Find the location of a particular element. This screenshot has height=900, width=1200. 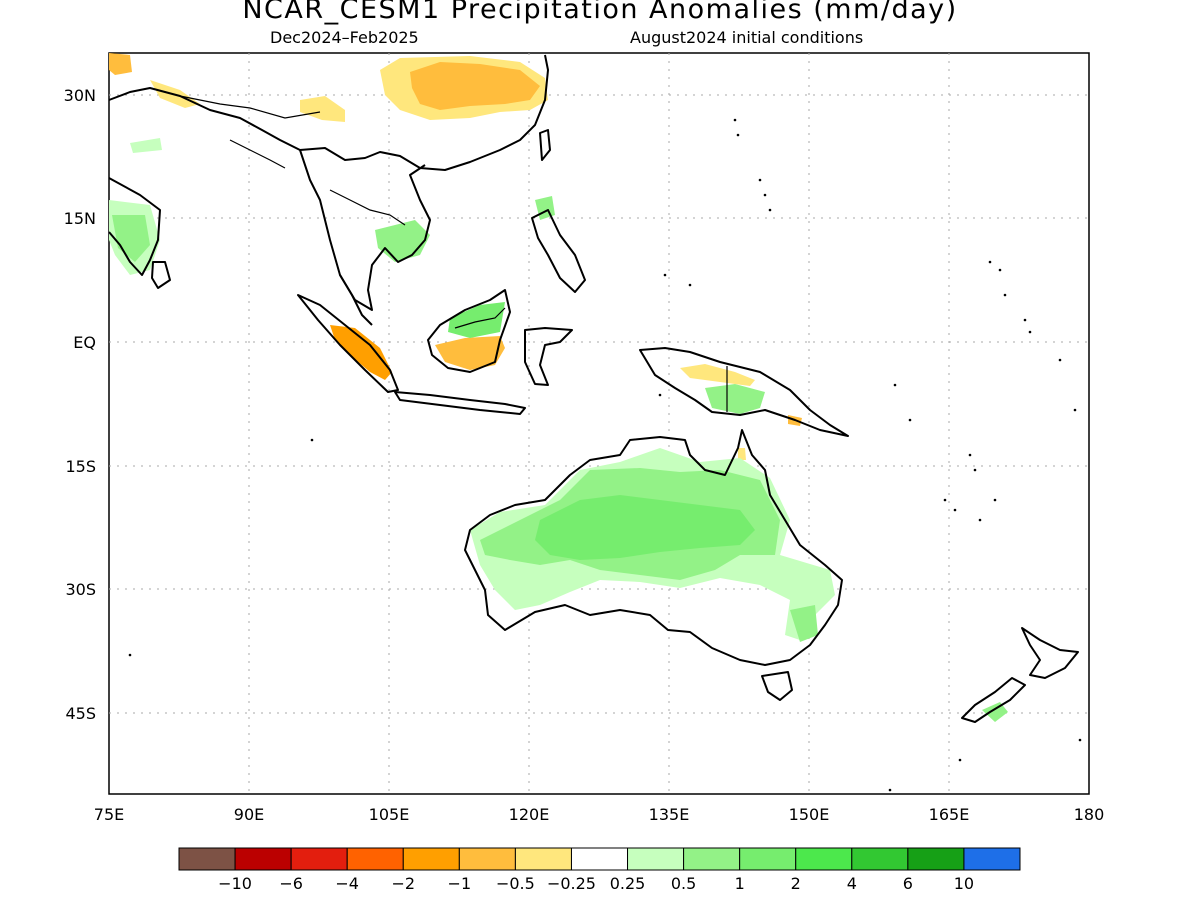

coastline-new-guinea is located at coordinates (744, 392).